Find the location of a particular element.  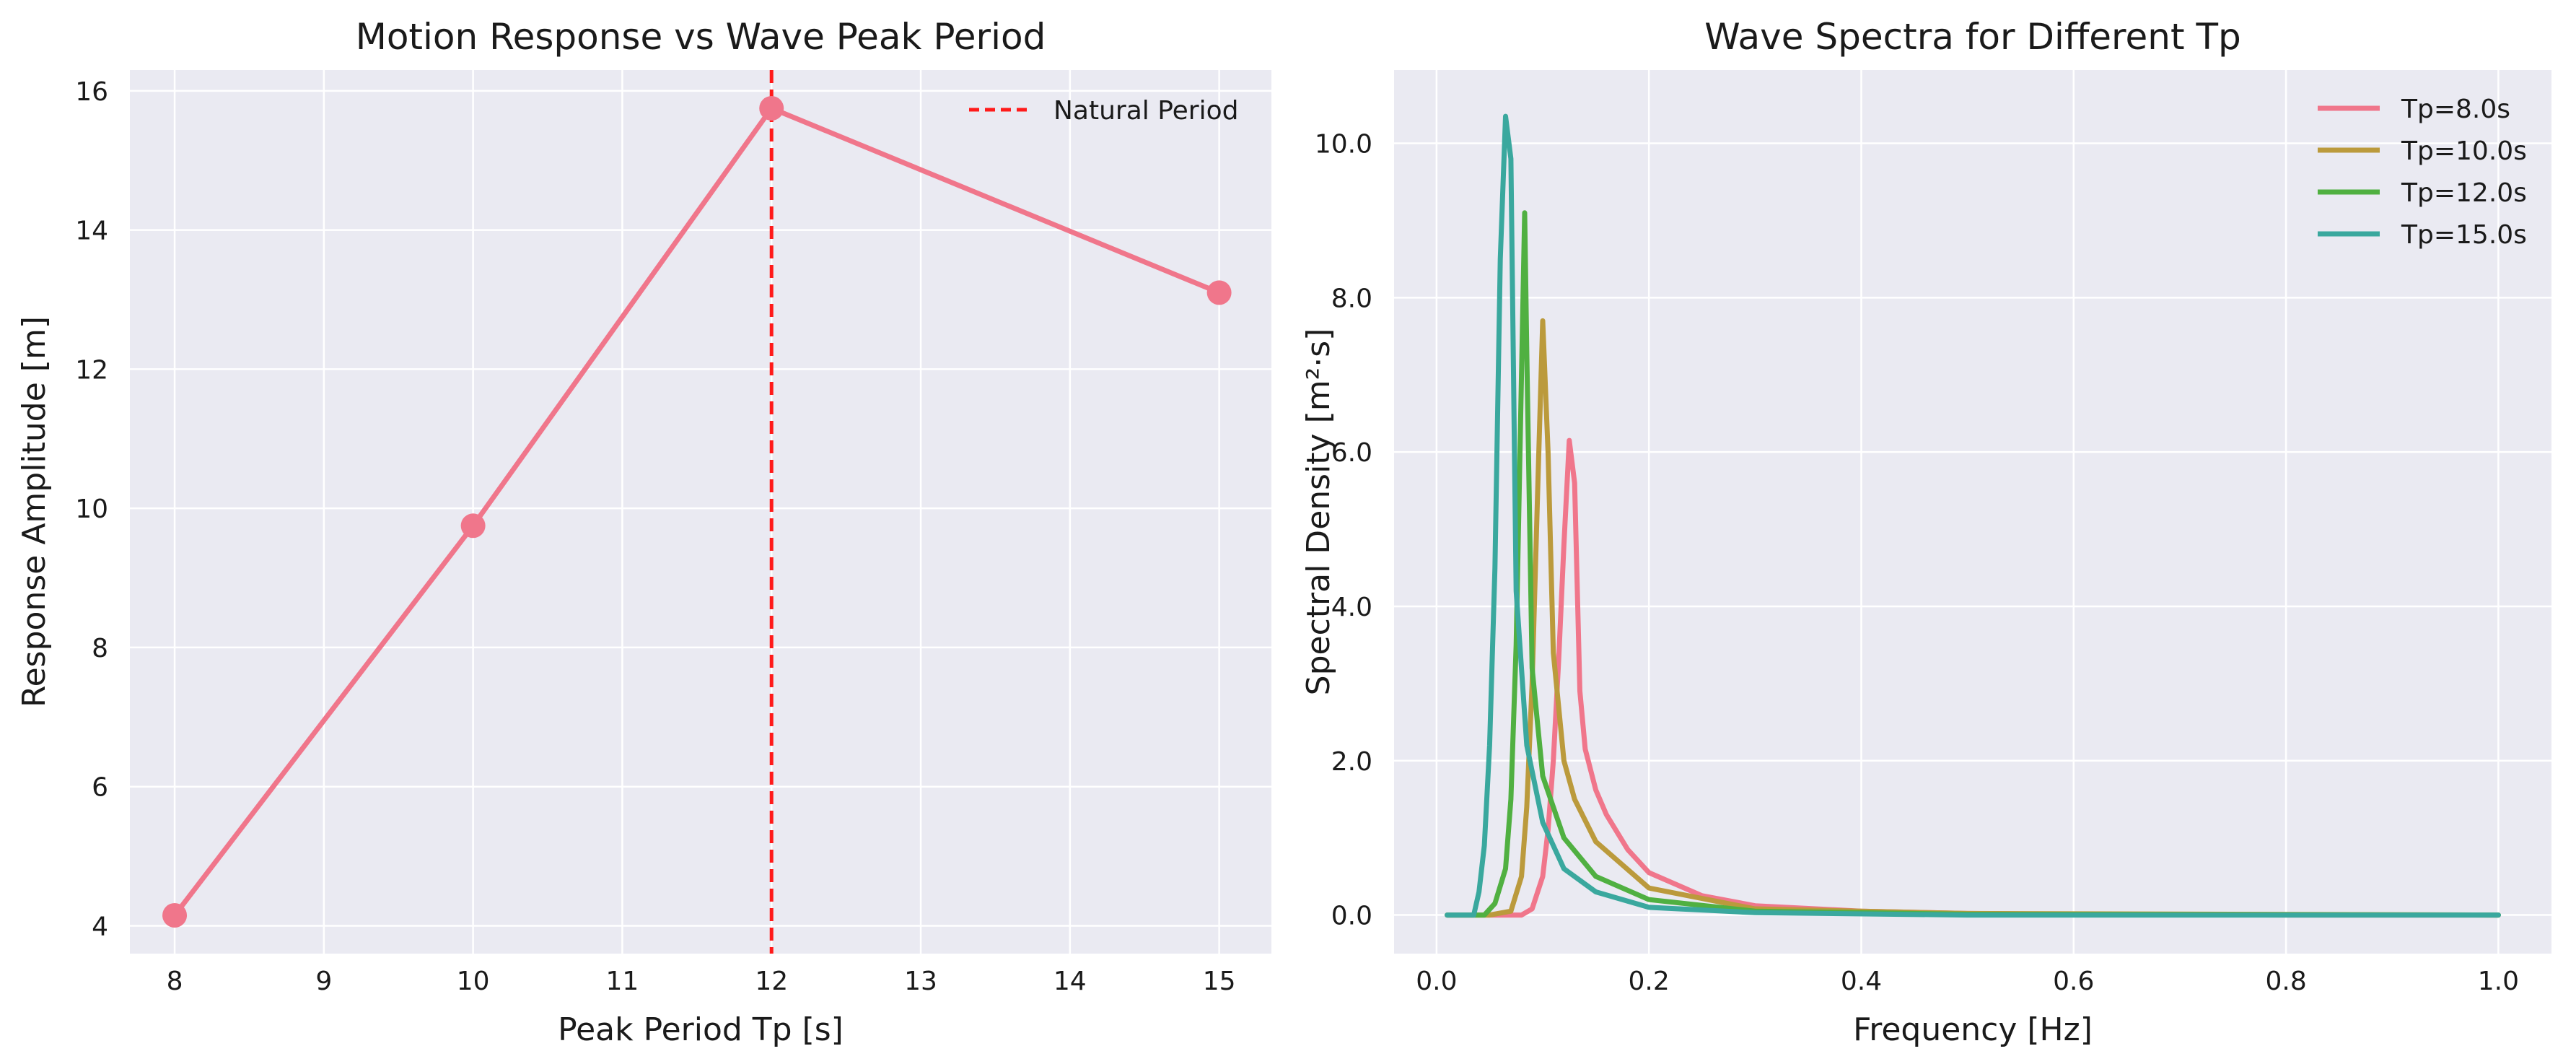

y-tick-label: 14 is located at coordinates (91, 231).